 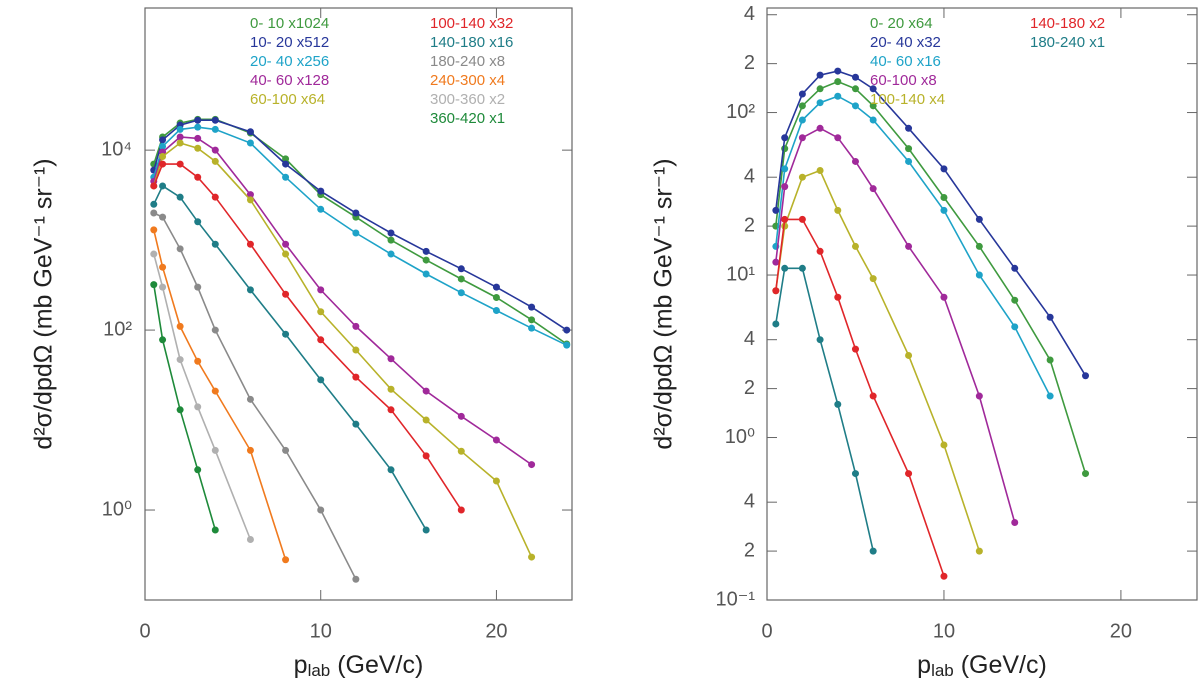 I want to click on legend-entry: 0- 10 x1024, so click(x=289, y=23).